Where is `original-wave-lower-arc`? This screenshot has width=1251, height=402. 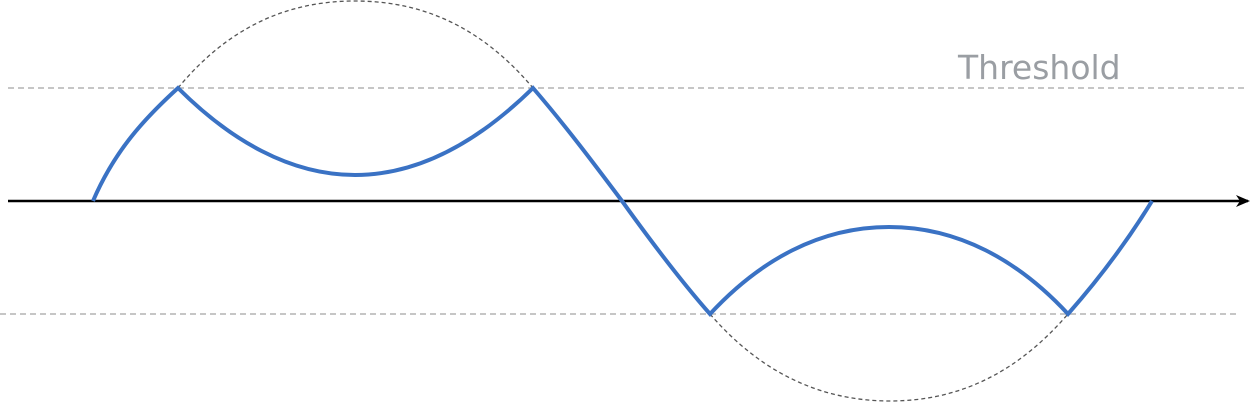 original-wave-lower-arc is located at coordinates (889, 357).